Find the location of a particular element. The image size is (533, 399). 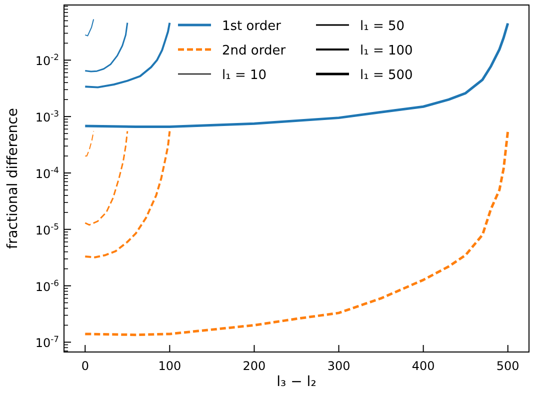

y-tick-label: 10$^{-3}$ is located at coordinates (47, 116).